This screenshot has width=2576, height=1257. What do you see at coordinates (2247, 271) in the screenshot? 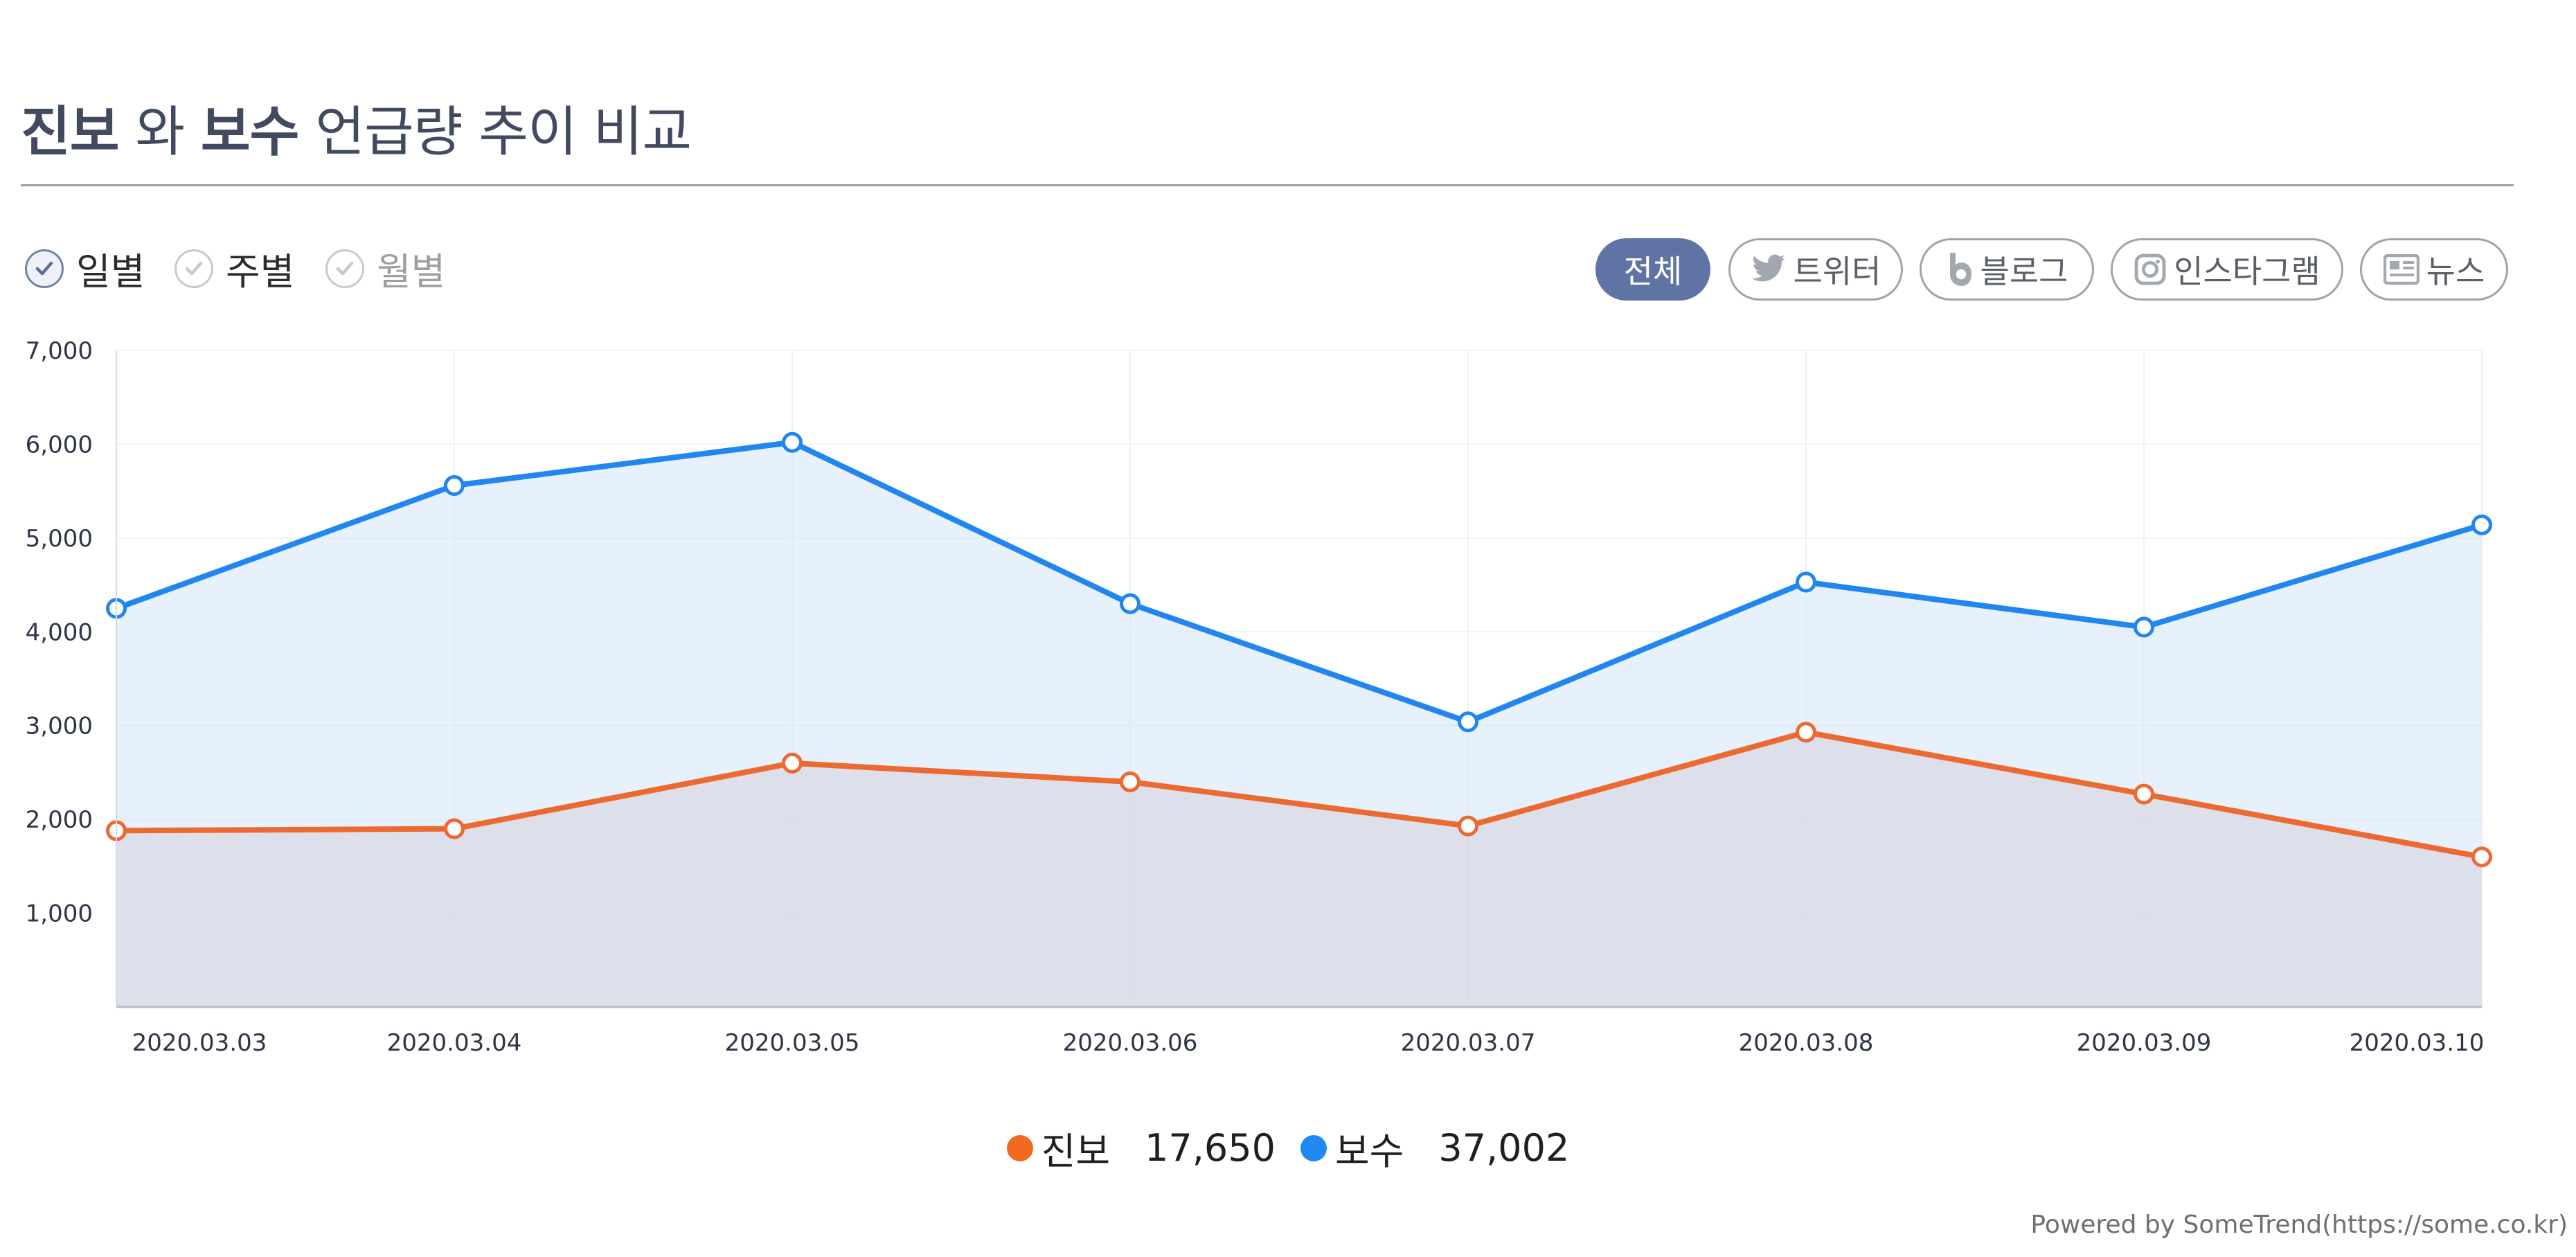
I see `channel-tab-instagram-label: 인스타그램` at bounding box center [2247, 271].